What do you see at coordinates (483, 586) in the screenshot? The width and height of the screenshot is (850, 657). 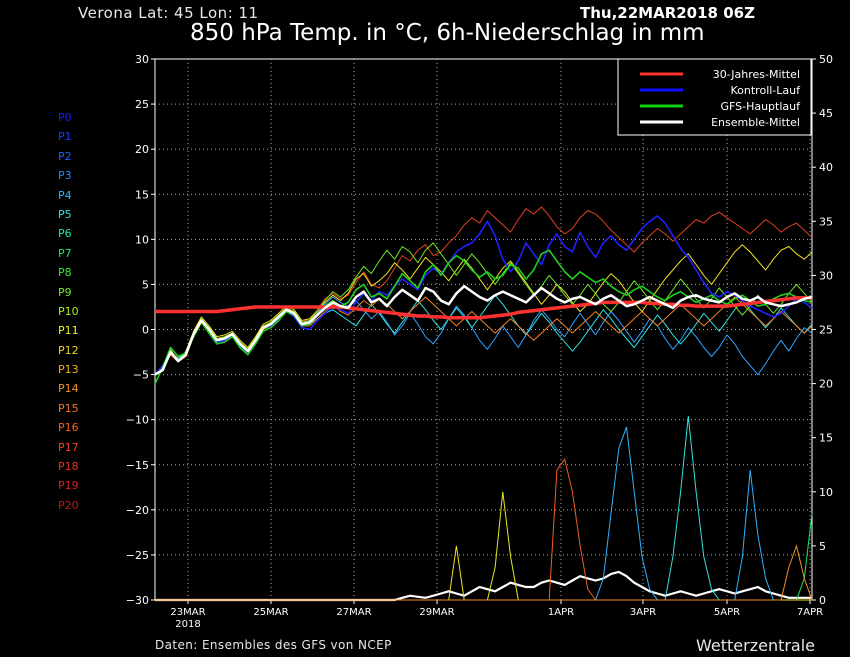 I see `precip-line-ensemble-mittel` at bounding box center [483, 586].